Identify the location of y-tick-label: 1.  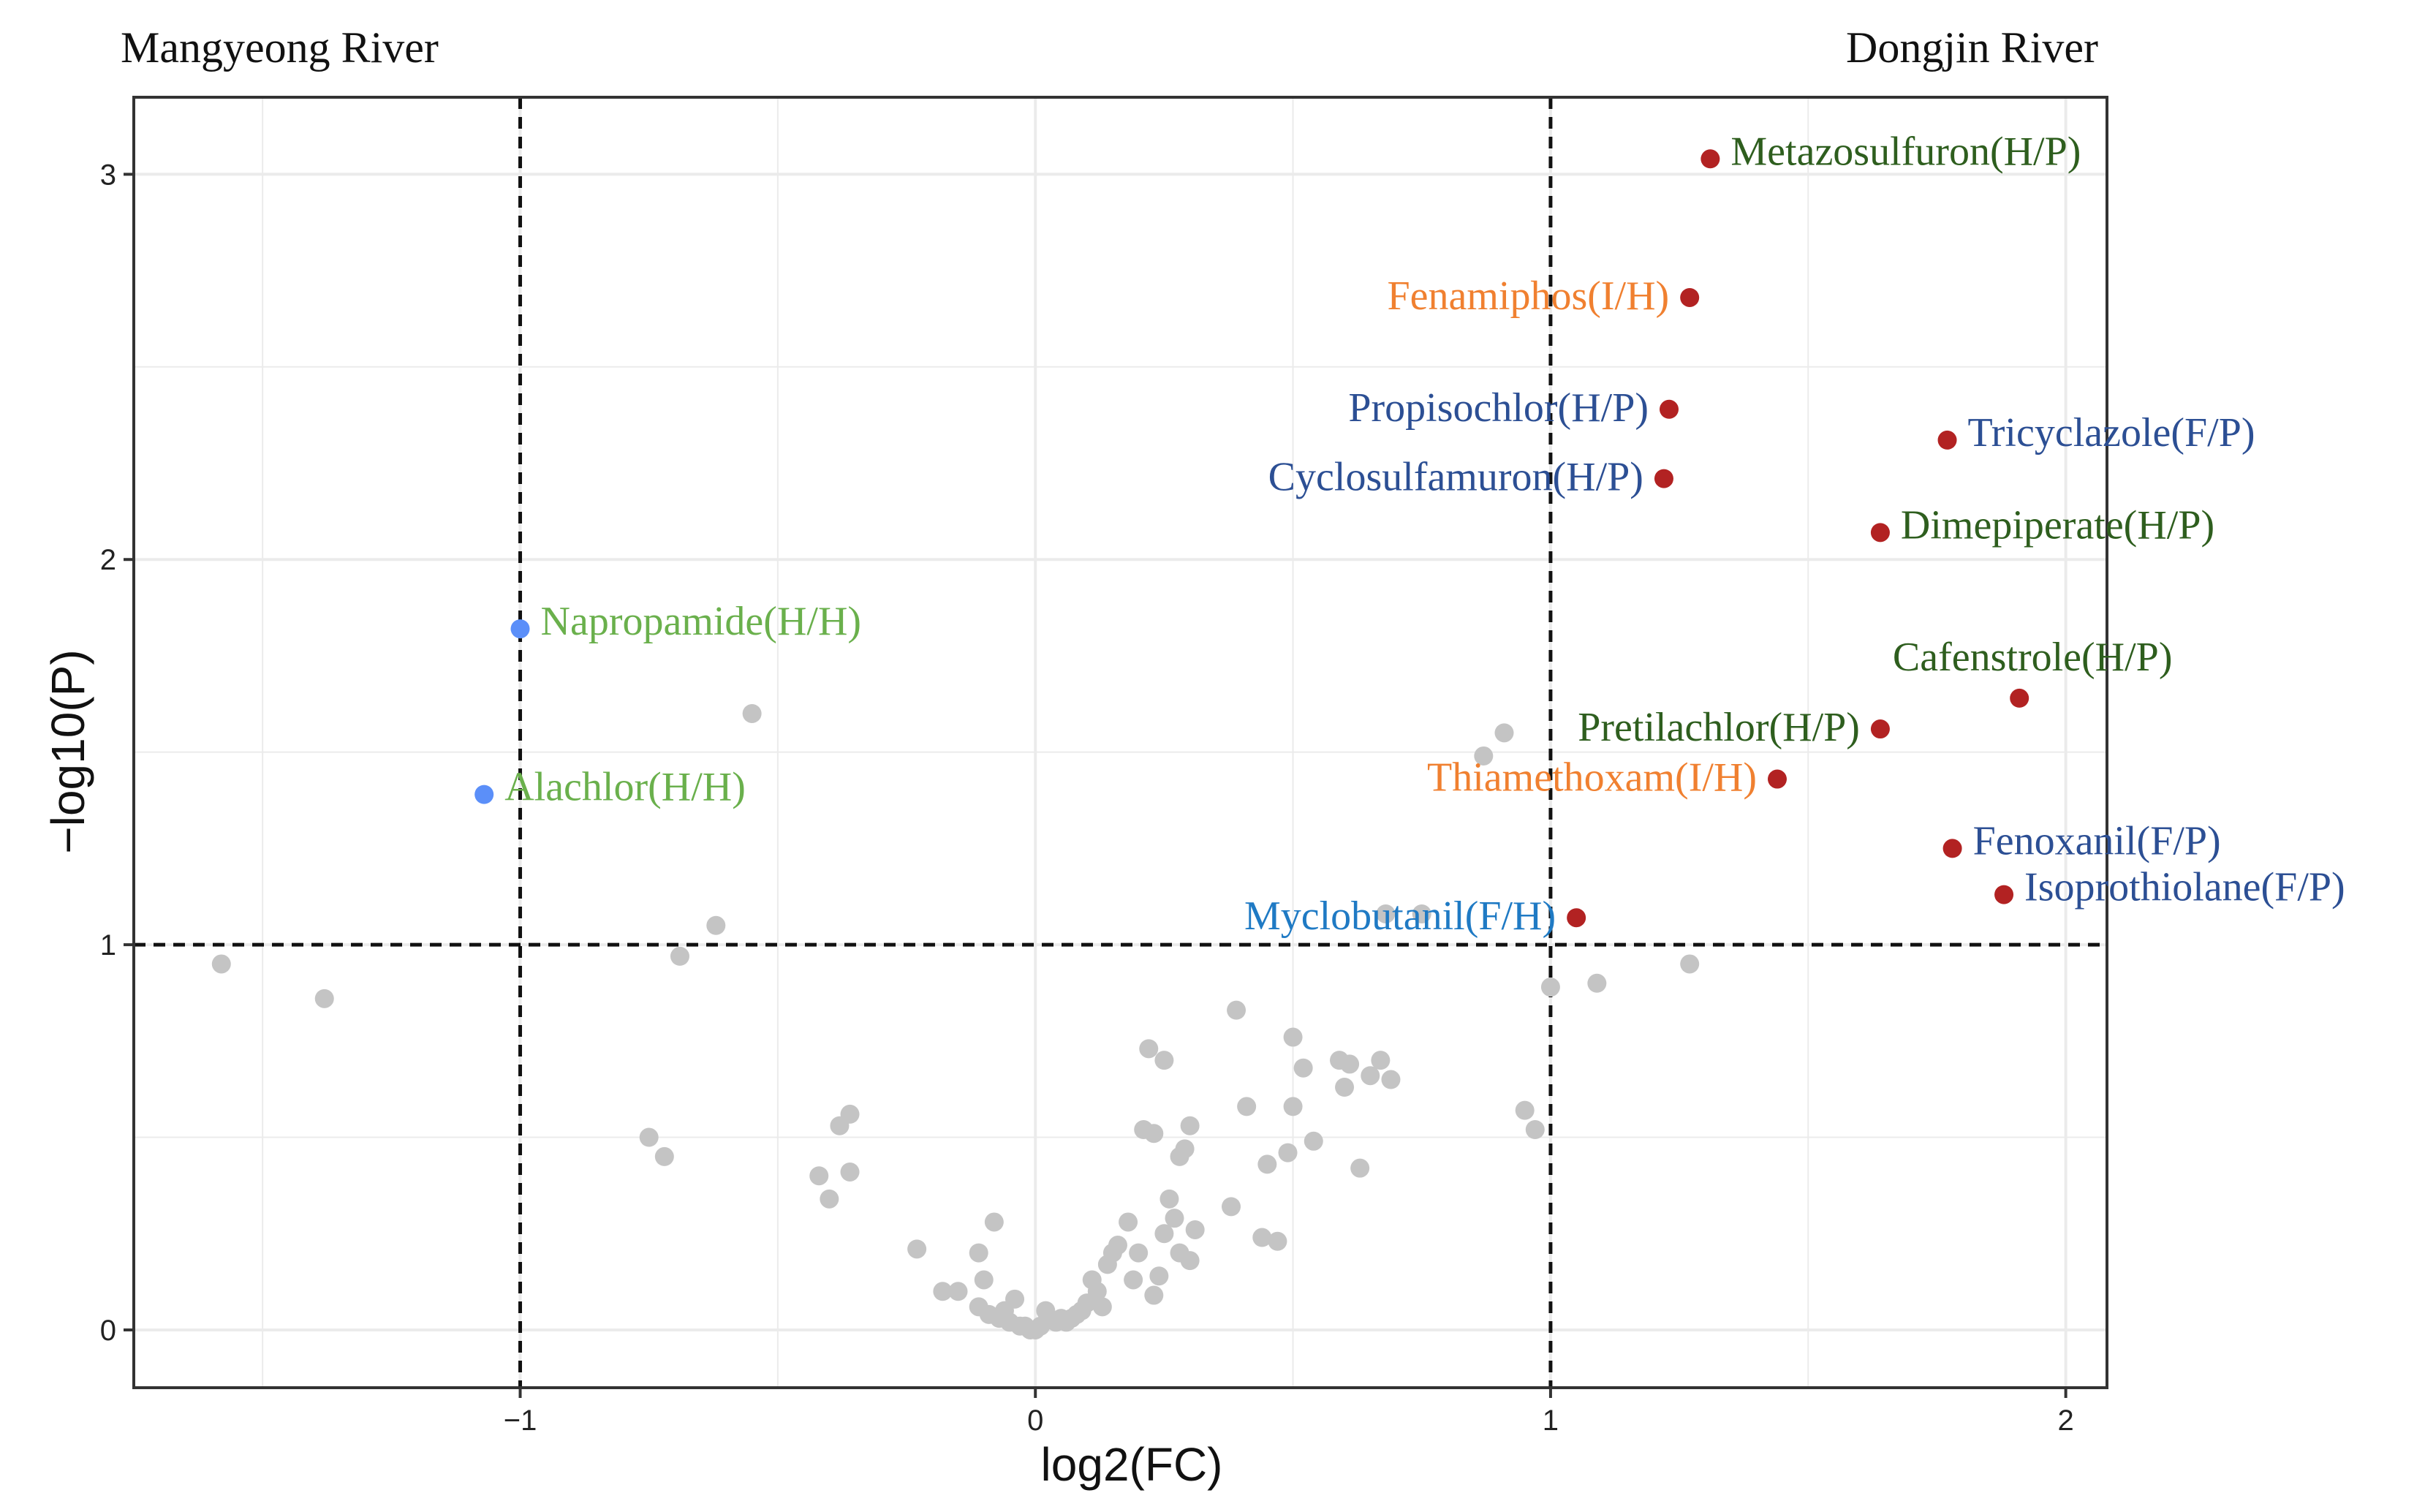
(108, 945).